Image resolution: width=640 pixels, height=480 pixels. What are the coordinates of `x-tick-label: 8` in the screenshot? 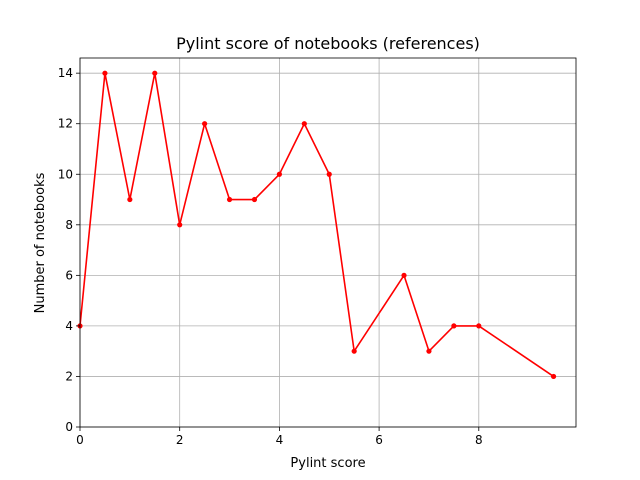 It's located at (479, 440).